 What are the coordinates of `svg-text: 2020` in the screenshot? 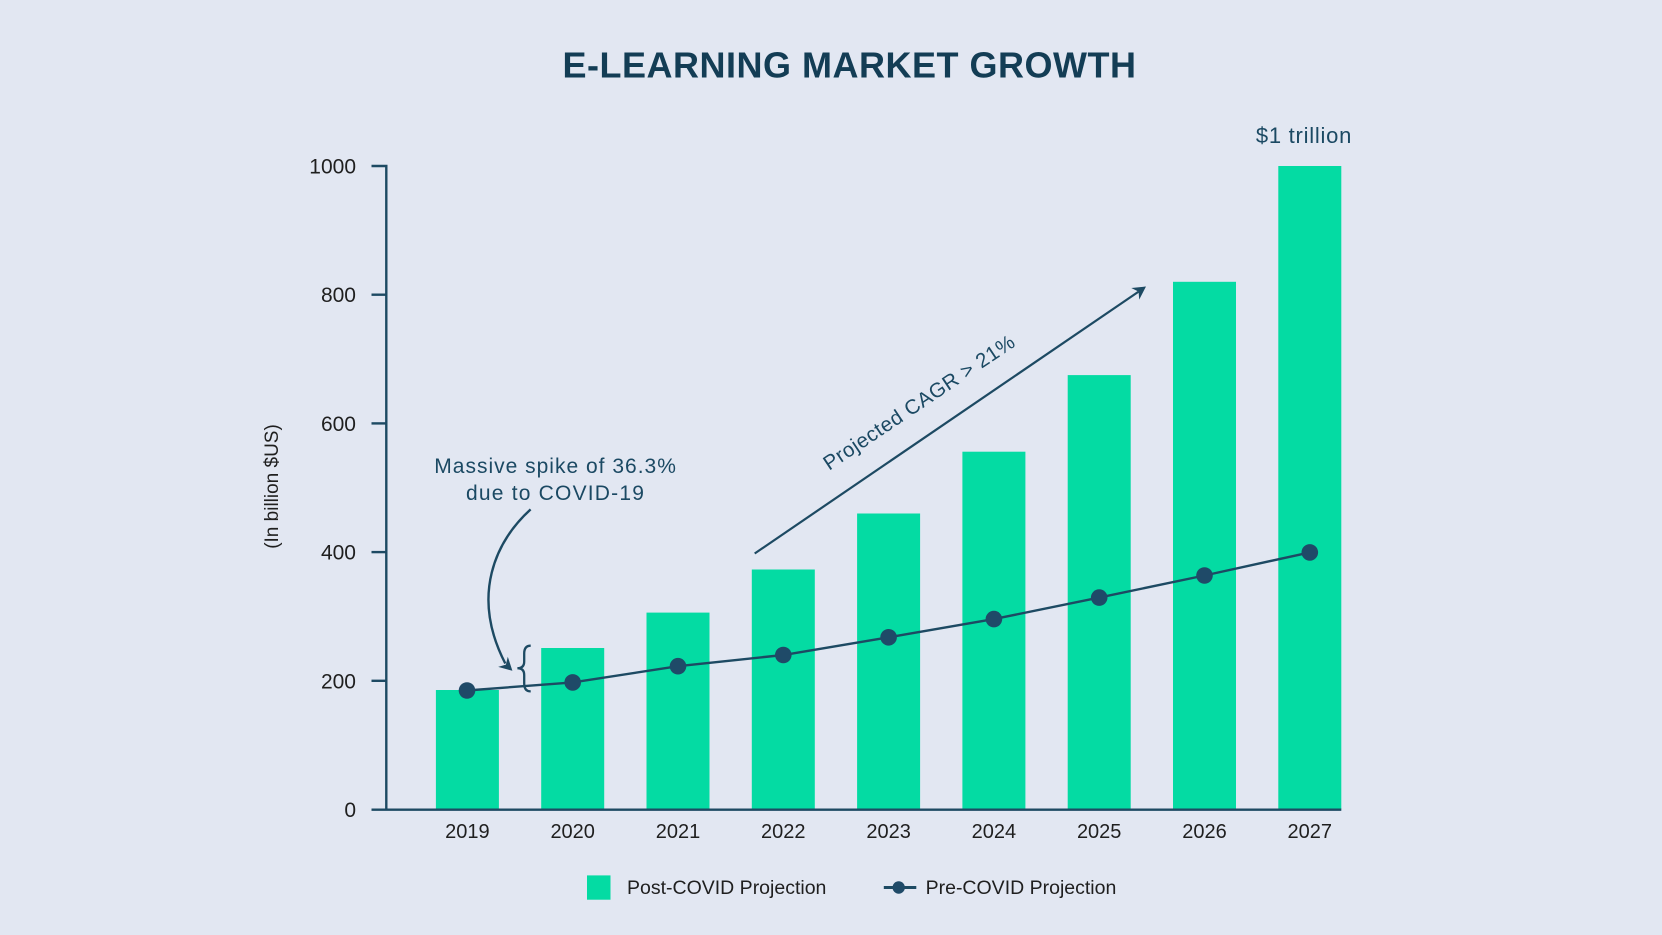 It's located at (572, 832).